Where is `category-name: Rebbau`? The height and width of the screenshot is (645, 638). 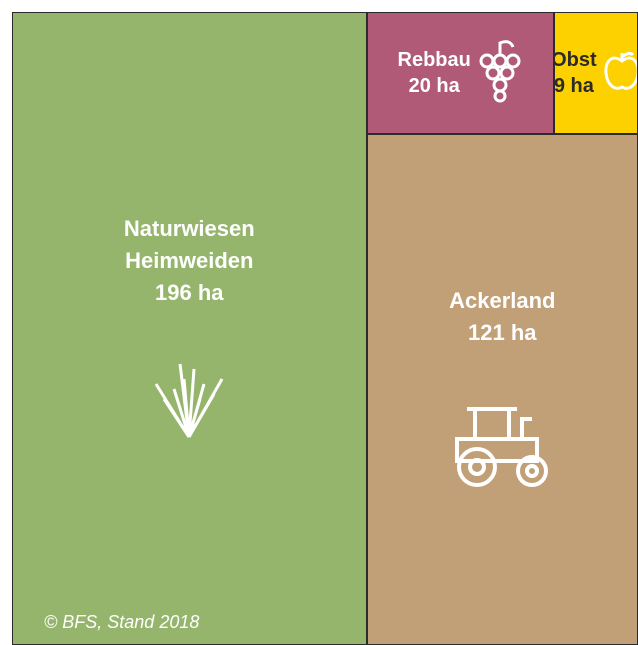 category-name: Rebbau is located at coordinates (434, 60).